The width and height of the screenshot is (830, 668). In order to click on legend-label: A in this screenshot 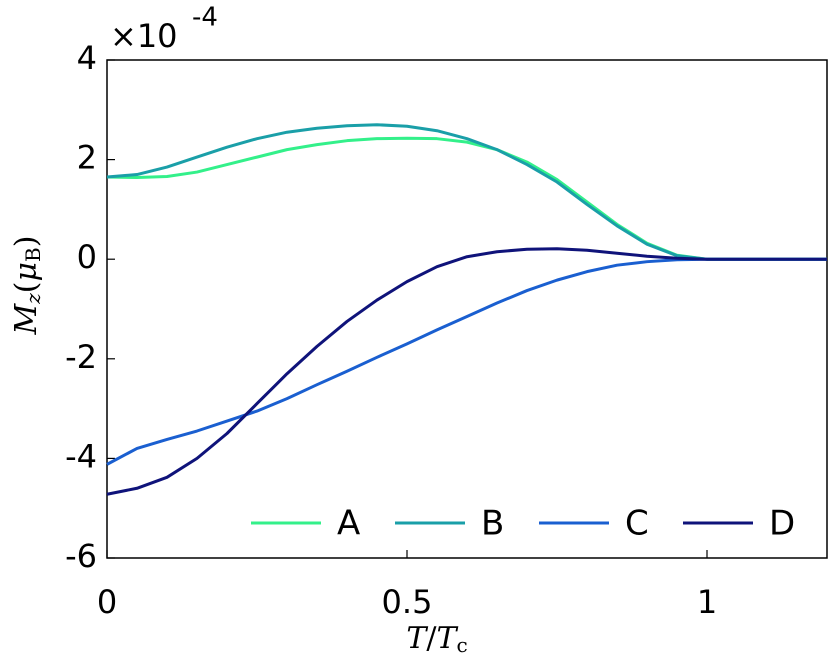, I will do `click(348, 524)`.